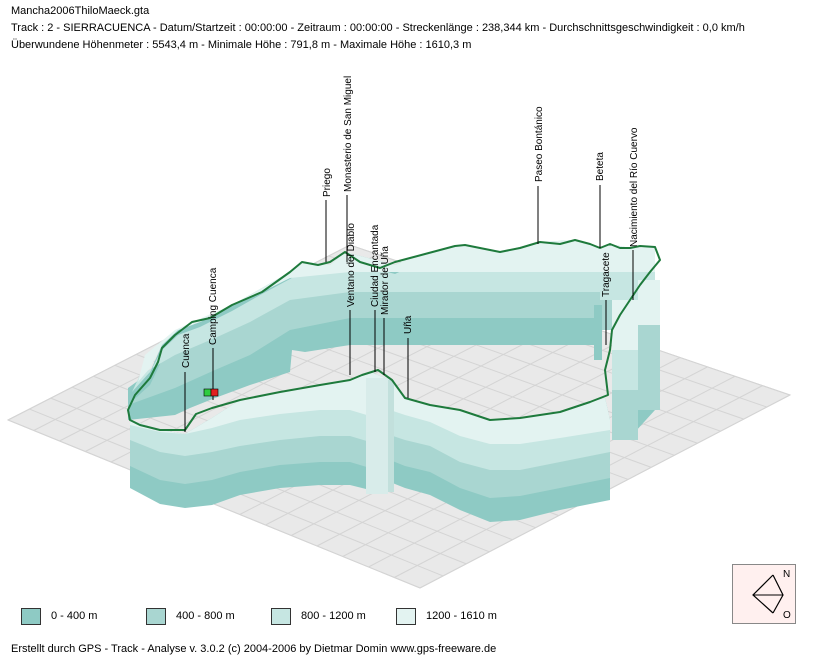 The image size is (832, 664). What do you see at coordinates (787, 615) in the screenshot?
I see `compass-east-label: O` at bounding box center [787, 615].